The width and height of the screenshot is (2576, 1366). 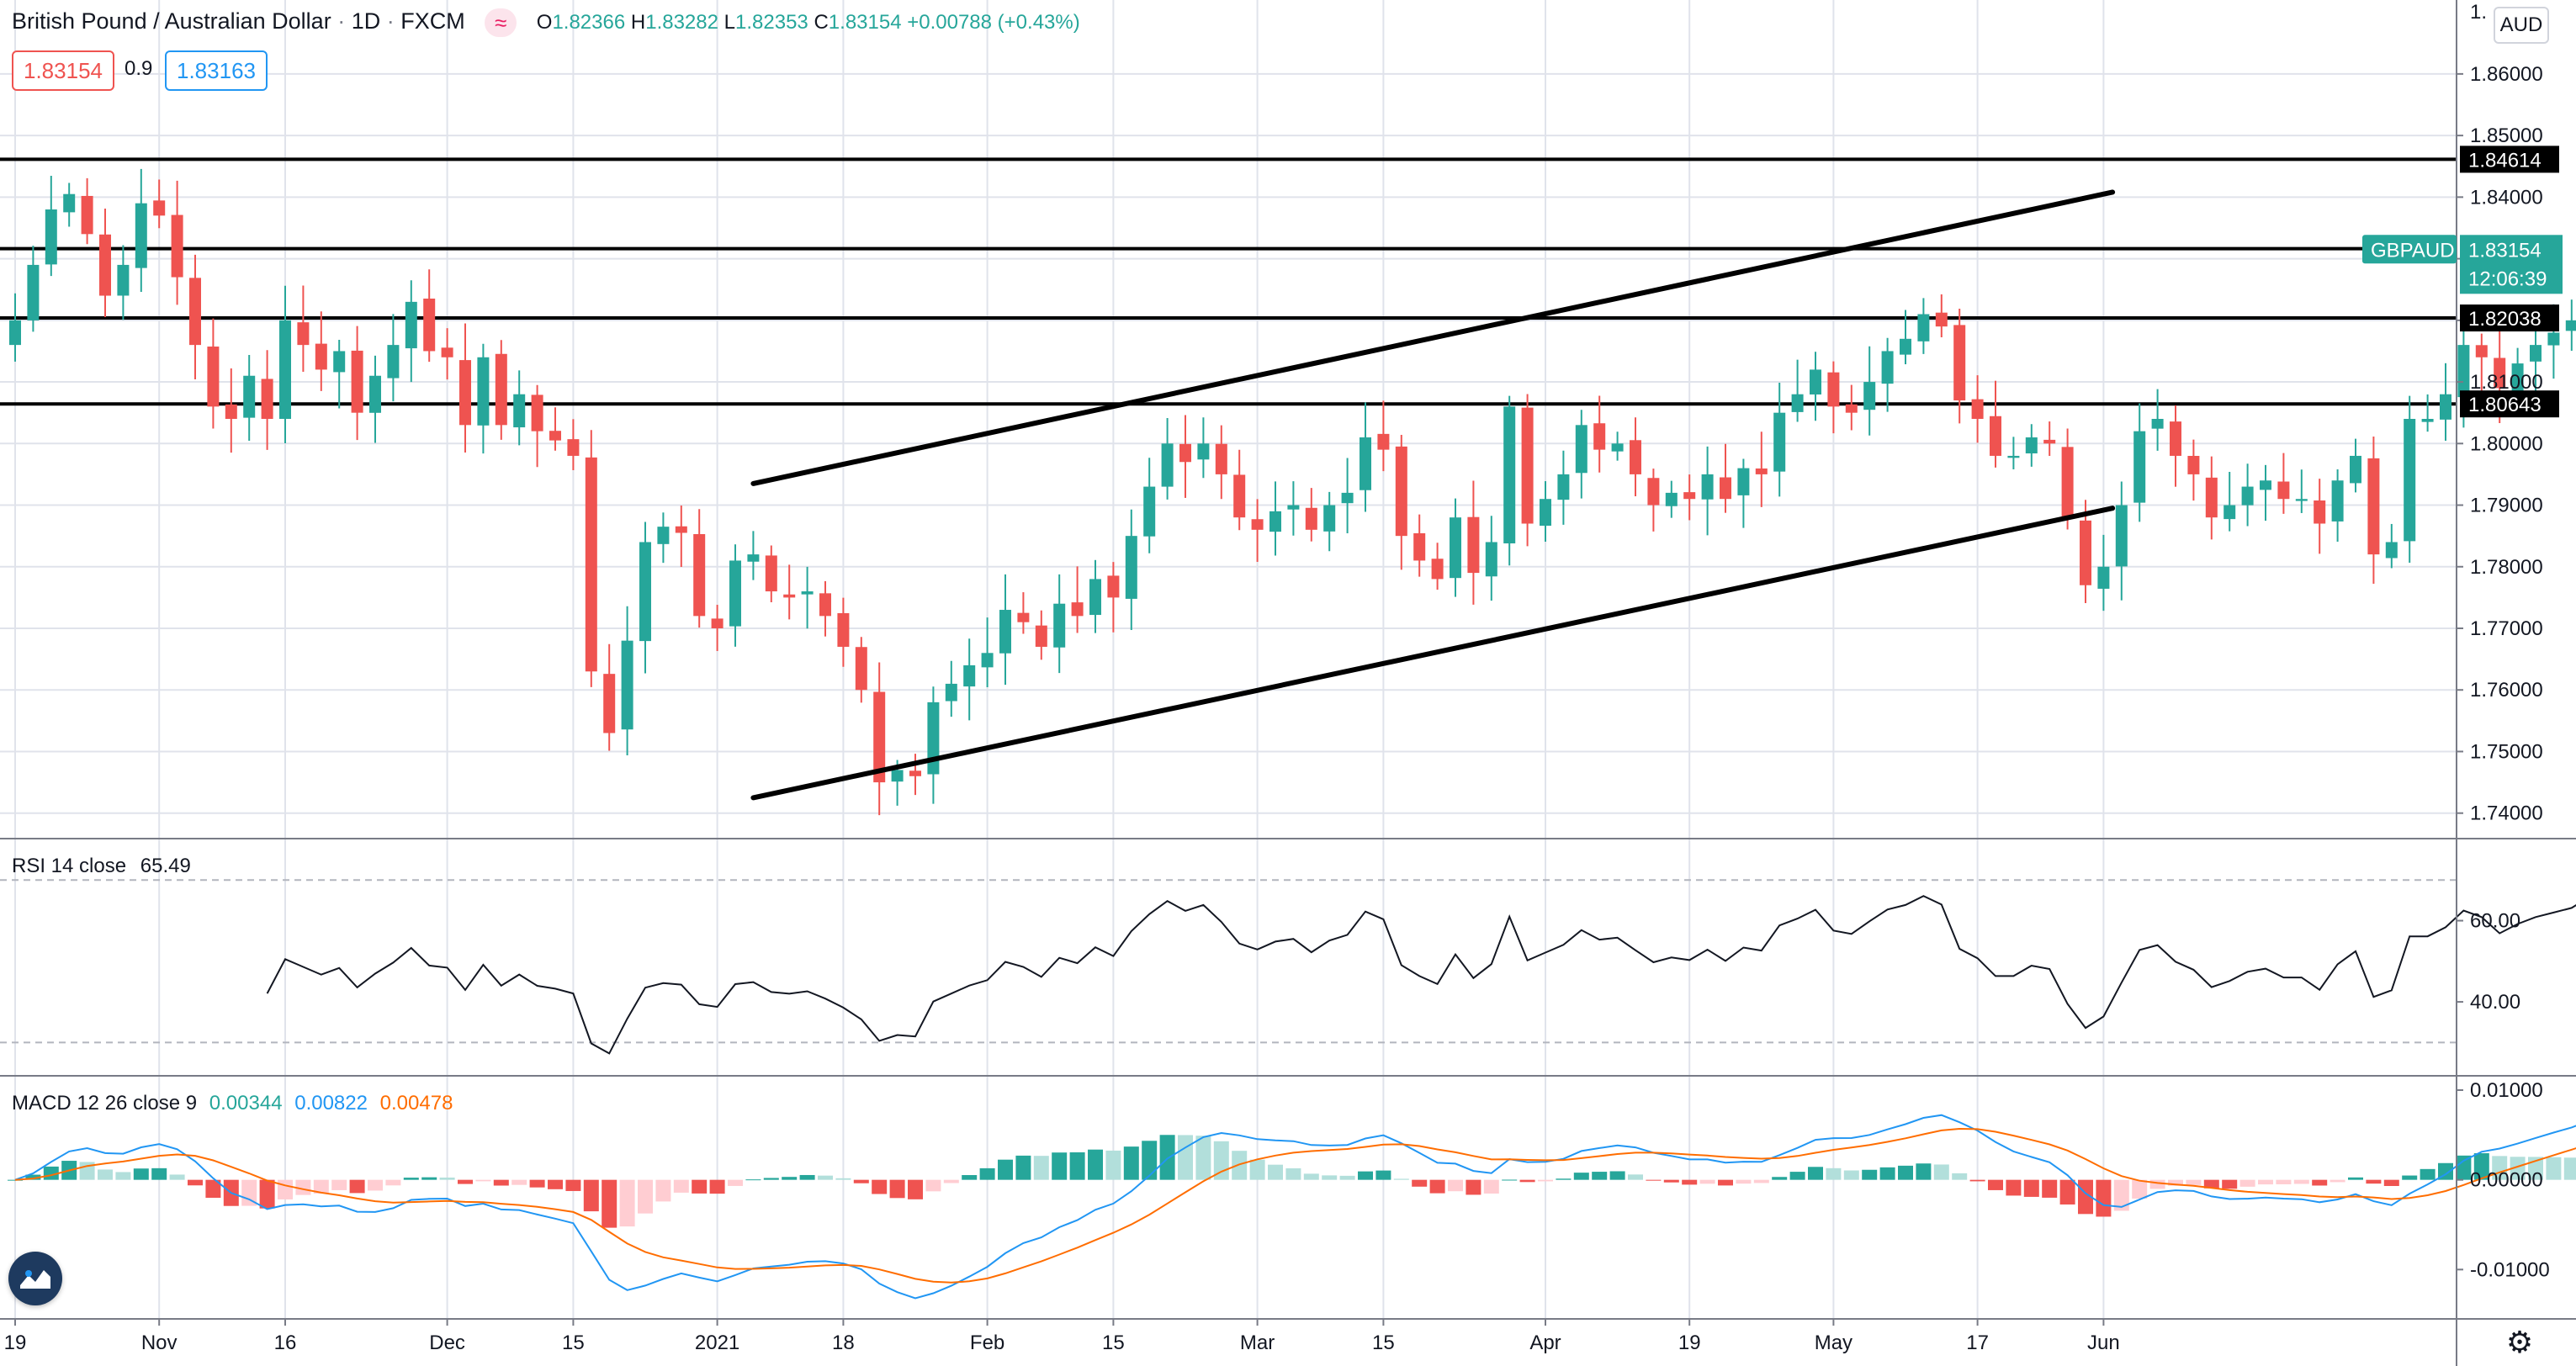 What do you see at coordinates (2511, 264) in the screenshot?
I see `last-price-tag` at bounding box center [2511, 264].